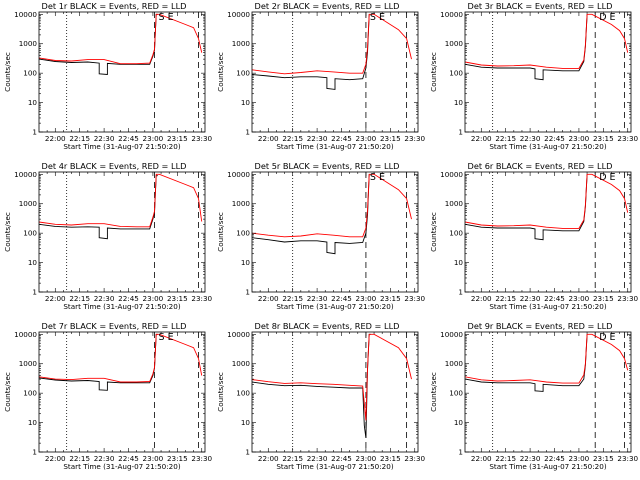  I want to click on chart-title: Det 3r BLACK = Events, RED = LLD, so click(540, 6).